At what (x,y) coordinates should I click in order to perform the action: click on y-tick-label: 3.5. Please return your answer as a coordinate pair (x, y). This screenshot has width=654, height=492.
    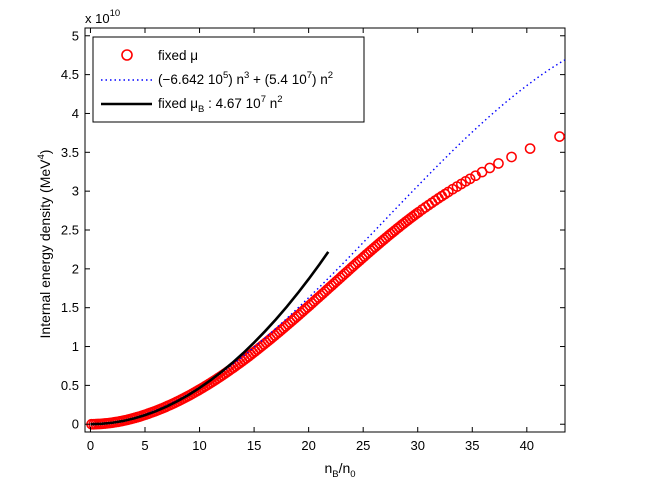
    Looking at the image, I should click on (70, 152).